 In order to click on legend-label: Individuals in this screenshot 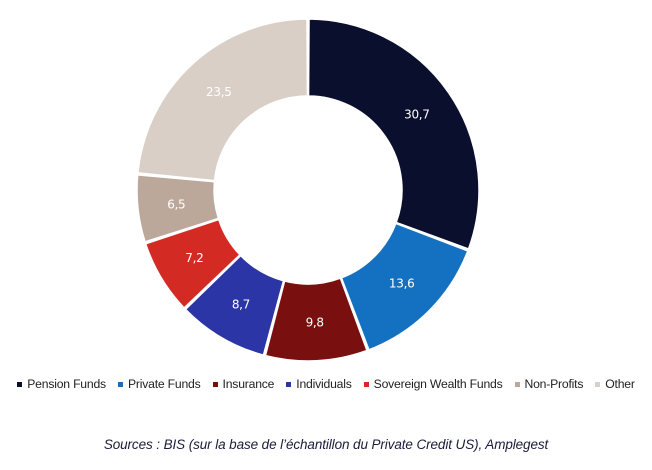, I will do `click(324, 384)`.